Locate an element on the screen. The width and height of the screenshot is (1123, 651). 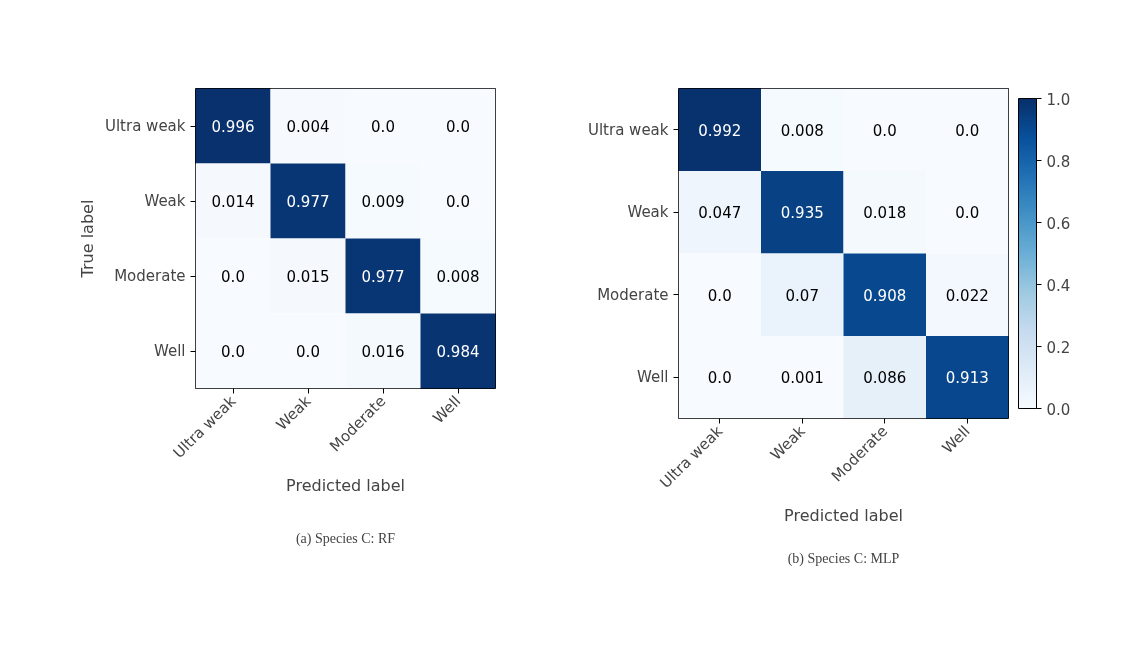
data-label: 0.913 is located at coordinates (967, 378).